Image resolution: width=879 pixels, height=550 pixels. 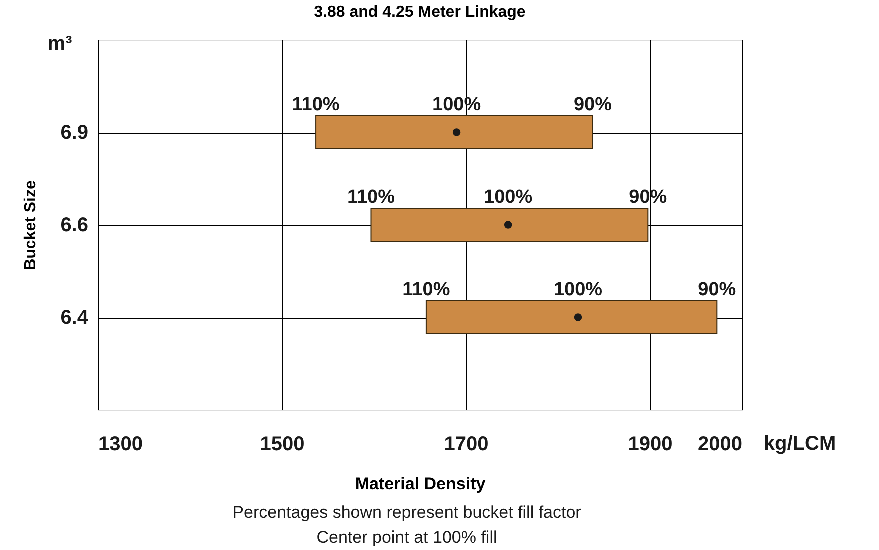 I want to click on x-tick-label: 1900, so click(x=650, y=445).